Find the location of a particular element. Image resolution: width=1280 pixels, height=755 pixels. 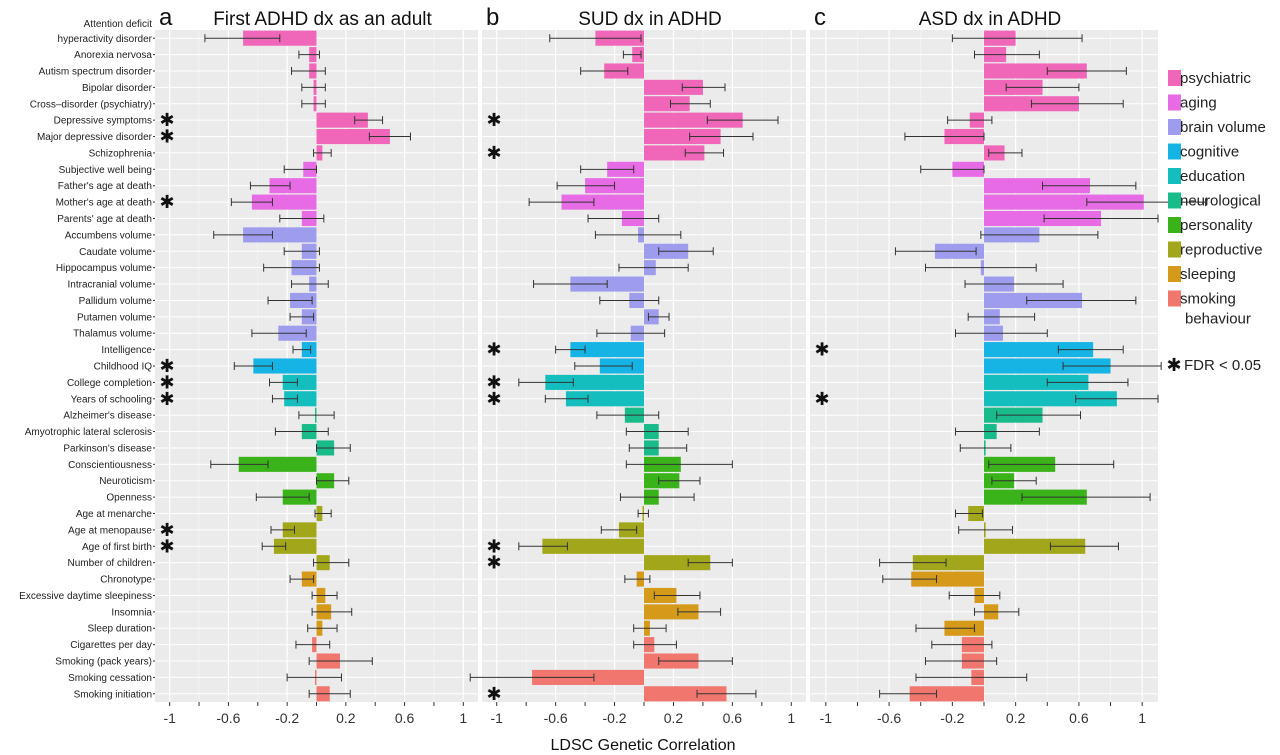

trait-label: Parkinson's disease is located at coordinates (107, 448).